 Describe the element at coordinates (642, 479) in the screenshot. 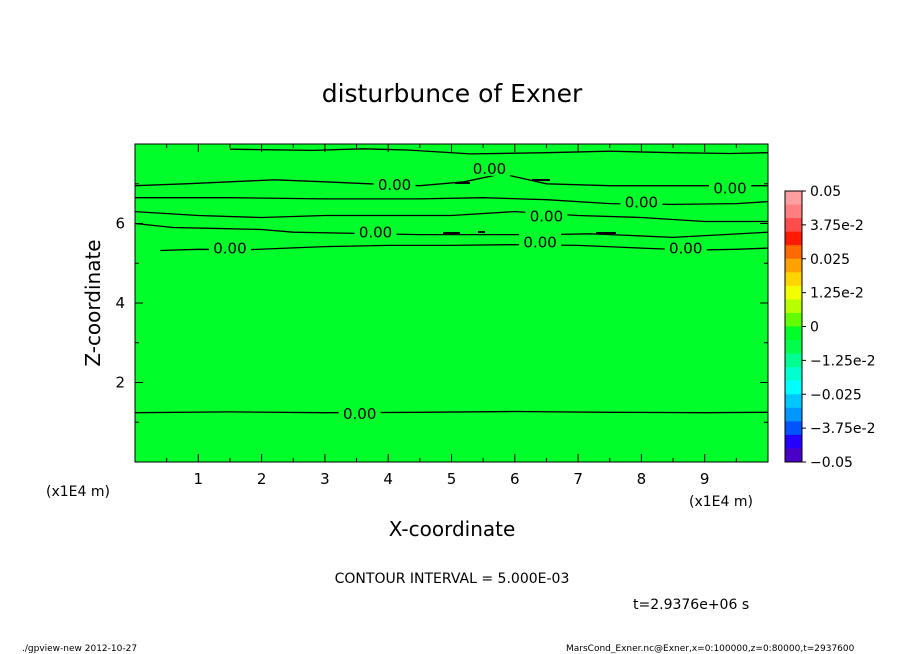

I see `x-tick-label: 8` at that location.